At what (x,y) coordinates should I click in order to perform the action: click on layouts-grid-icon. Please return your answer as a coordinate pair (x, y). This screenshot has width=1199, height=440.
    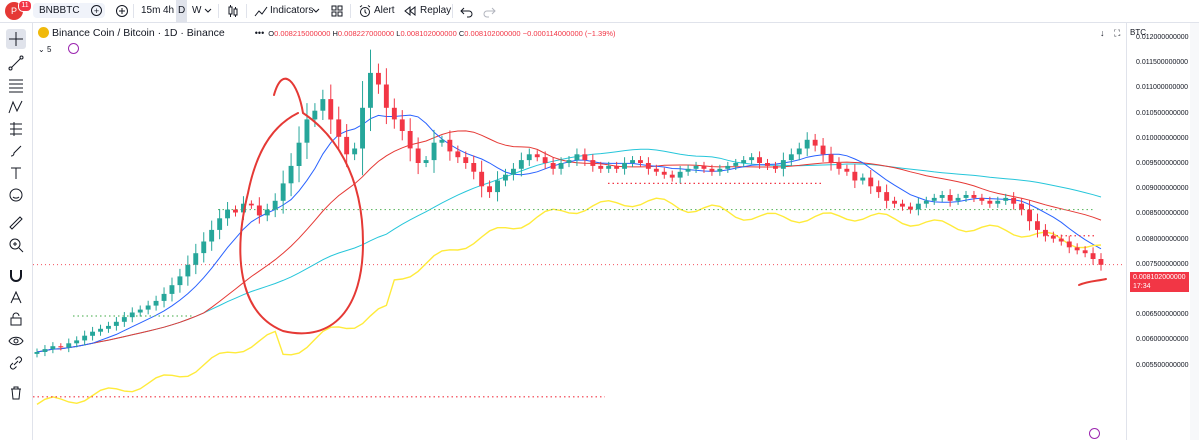
    Looking at the image, I should click on (337, 11).